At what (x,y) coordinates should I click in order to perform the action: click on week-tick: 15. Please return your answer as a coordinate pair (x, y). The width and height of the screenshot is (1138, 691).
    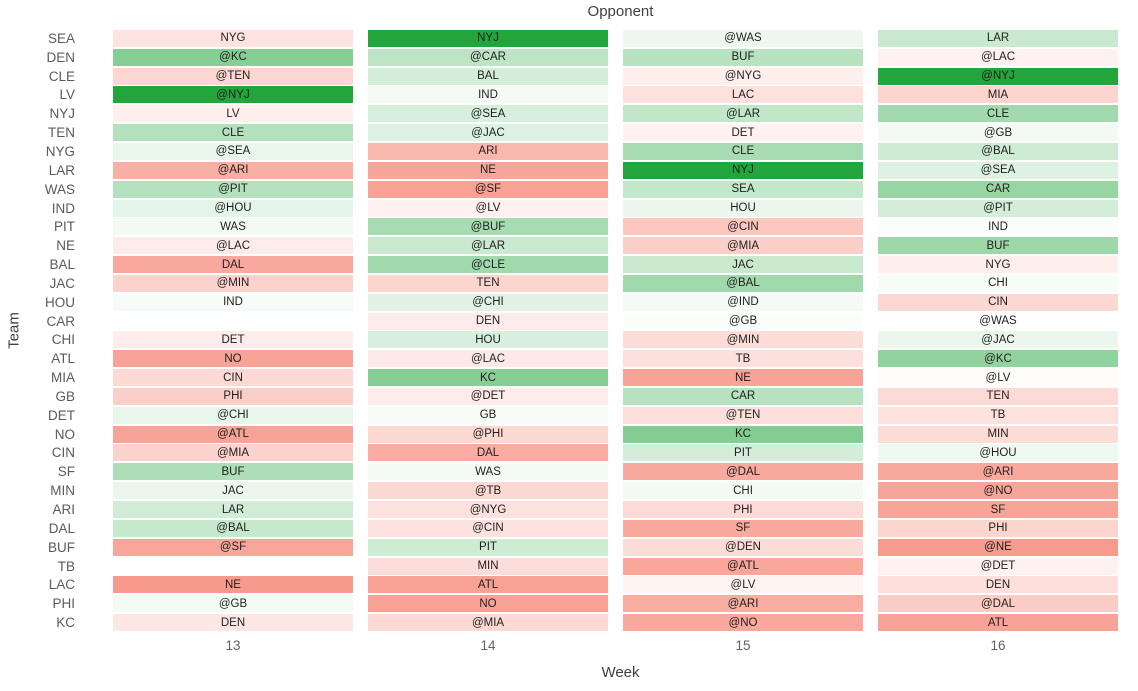
    Looking at the image, I should click on (743, 645).